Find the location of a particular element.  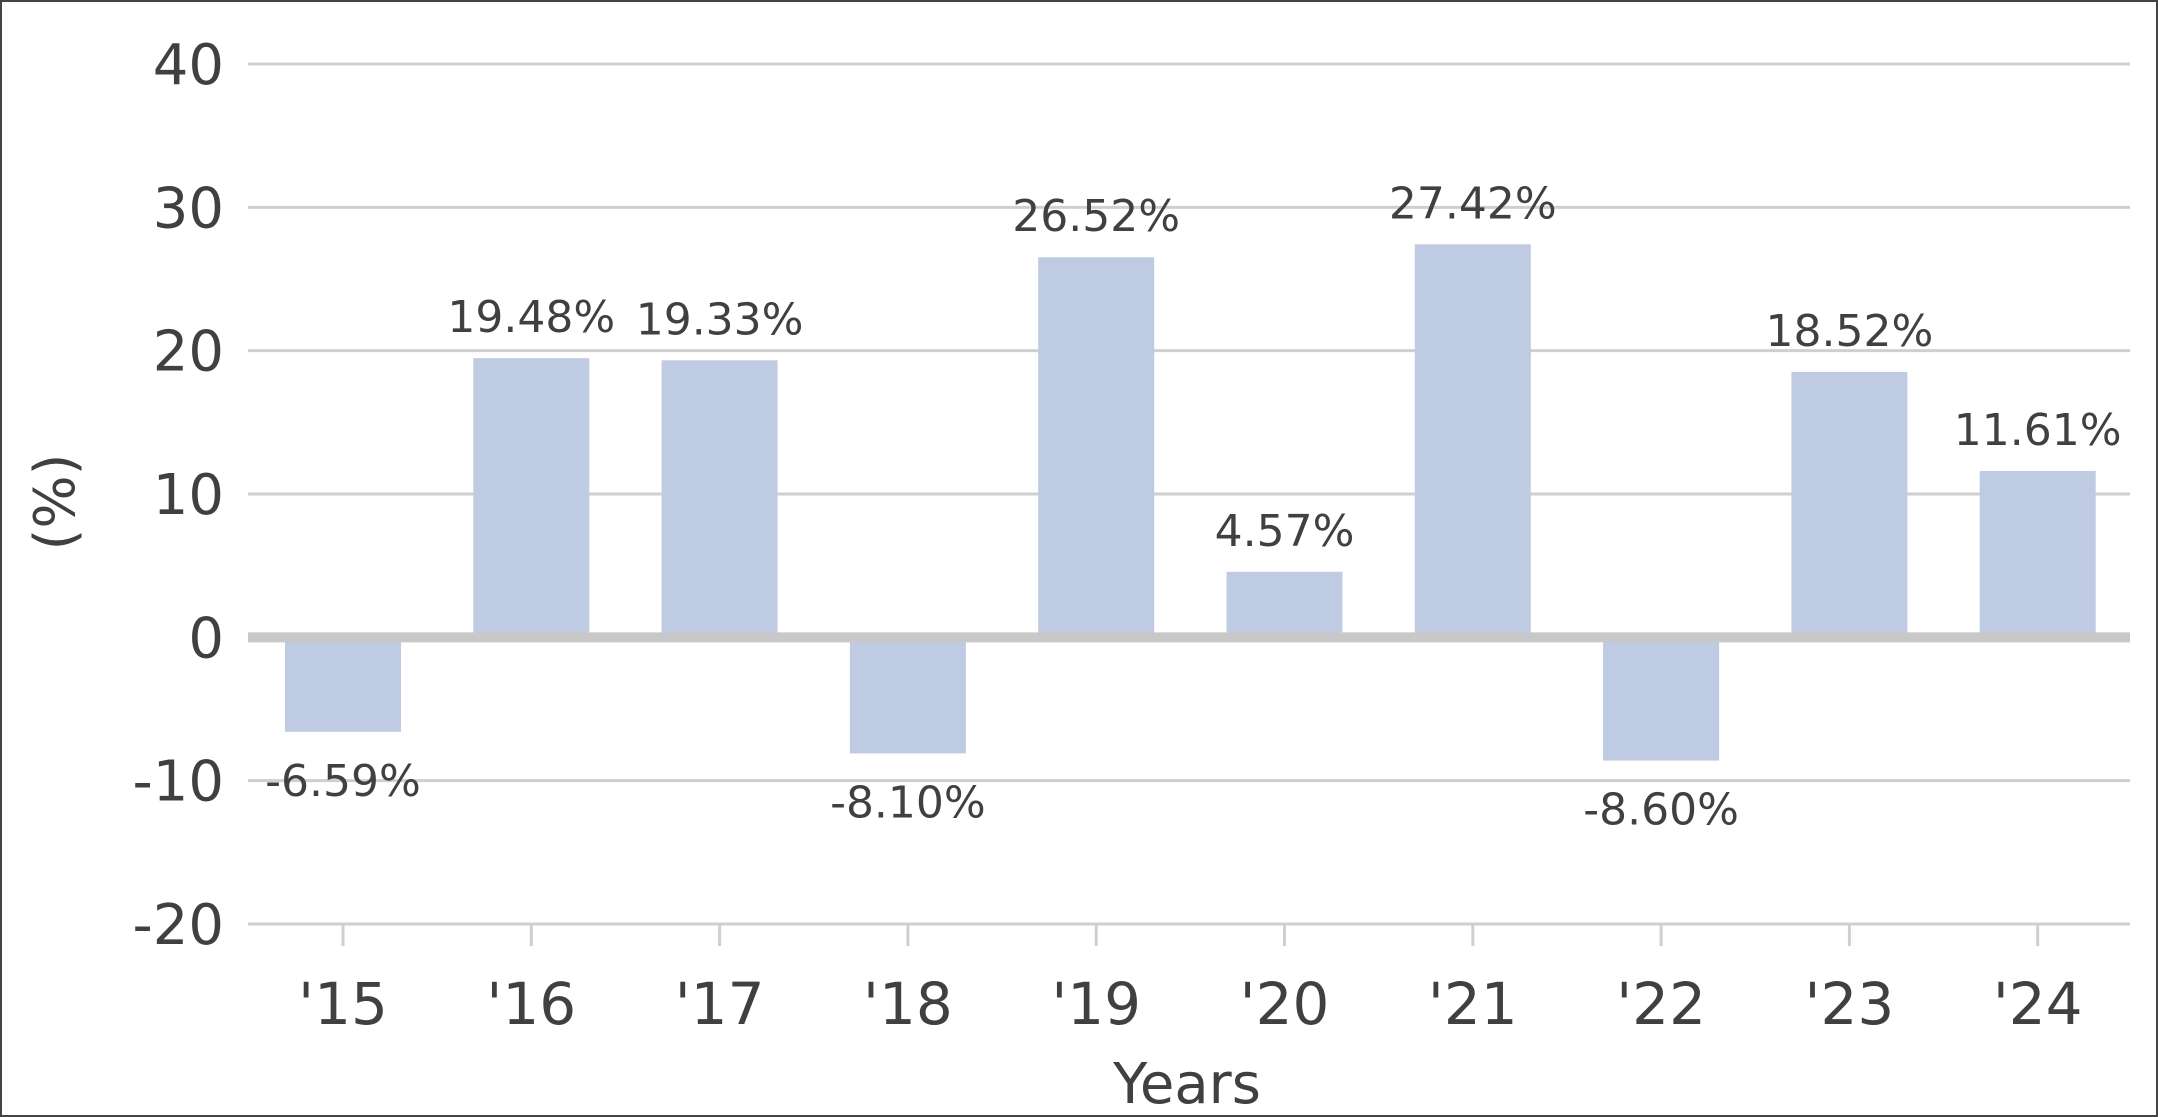

x-tick-label: '23 is located at coordinates (1850, 1004).